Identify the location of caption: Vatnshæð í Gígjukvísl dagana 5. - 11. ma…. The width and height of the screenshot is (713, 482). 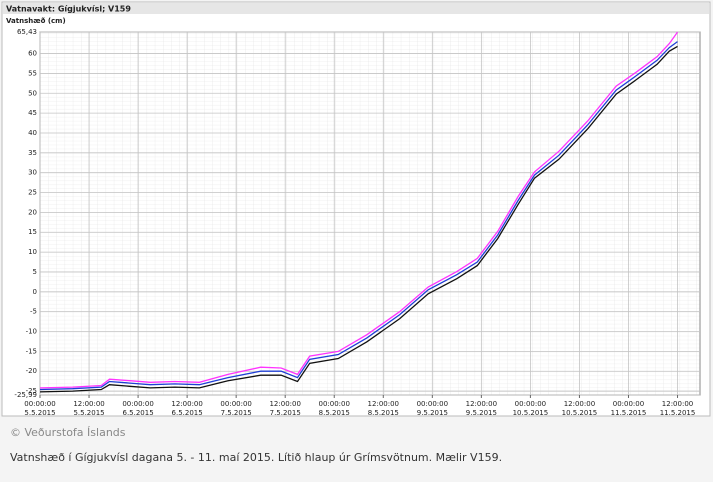
(256, 457).